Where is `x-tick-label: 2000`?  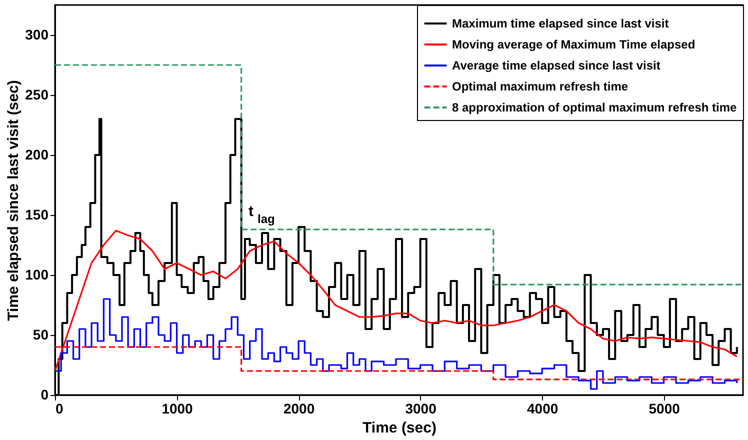
x-tick-label: 2000 is located at coordinates (299, 408).